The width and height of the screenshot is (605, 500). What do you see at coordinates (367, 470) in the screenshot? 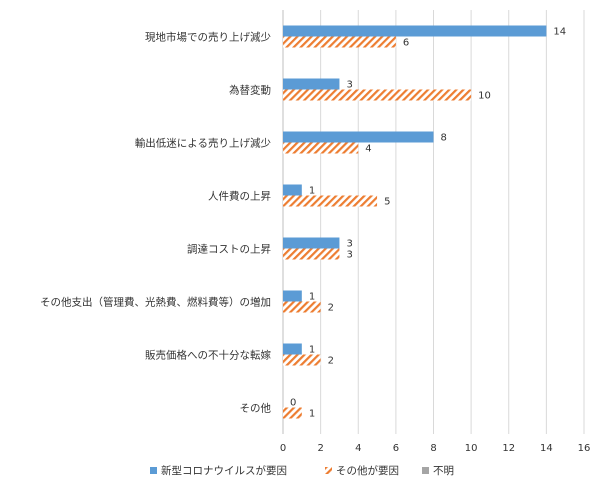
I see `legend-label-other: その他が要因` at bounding box center [367, 470].